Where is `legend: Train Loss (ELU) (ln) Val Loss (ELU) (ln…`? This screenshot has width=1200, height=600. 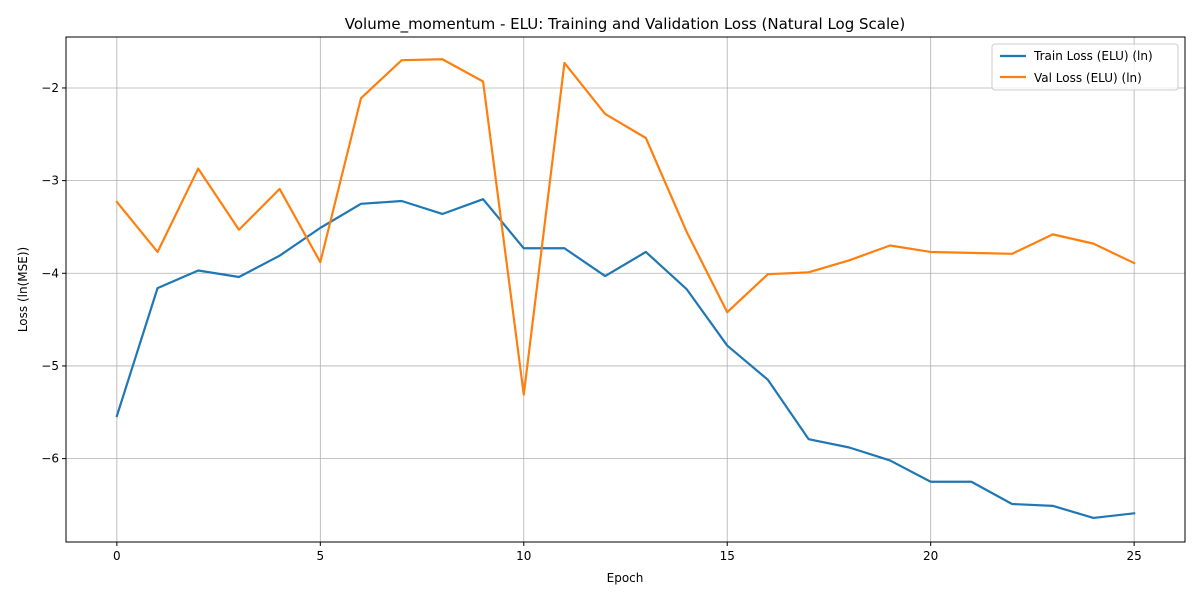 legend: Train Loss (ELU) (ln) Val Loss (ELU) (ln… is located at coordinates (1085, 67).